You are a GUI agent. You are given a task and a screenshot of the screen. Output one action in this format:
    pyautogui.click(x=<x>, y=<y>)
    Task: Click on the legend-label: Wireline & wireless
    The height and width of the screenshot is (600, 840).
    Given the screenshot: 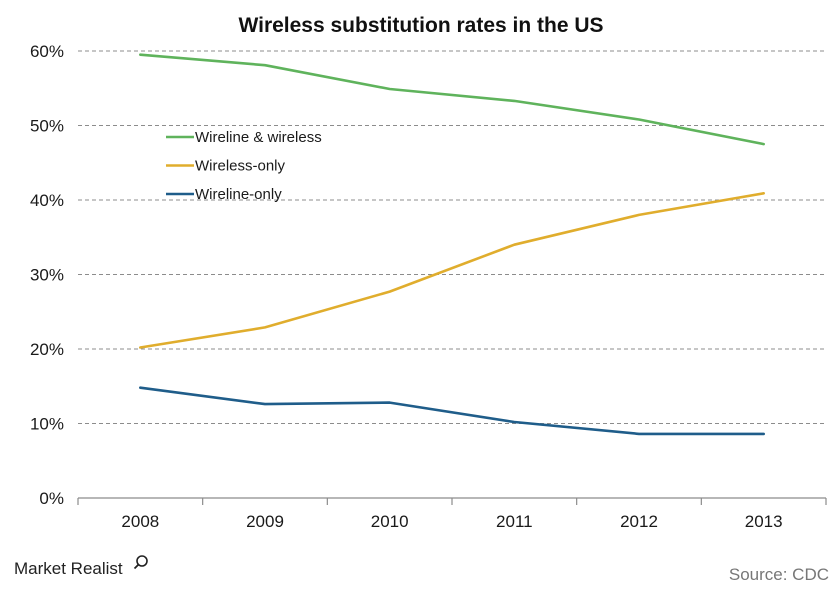 What is the action you would take?
    pyautogui.click(x=258, y=137)
    